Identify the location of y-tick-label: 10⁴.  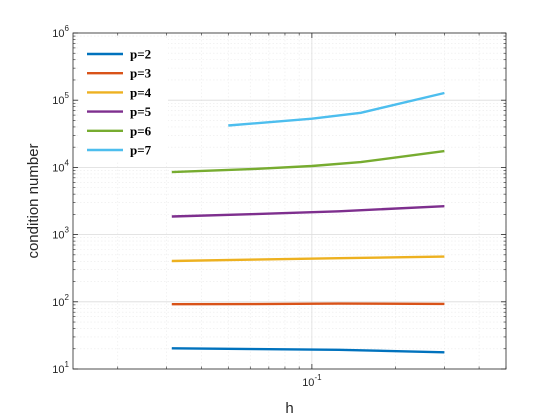
(60, 166).